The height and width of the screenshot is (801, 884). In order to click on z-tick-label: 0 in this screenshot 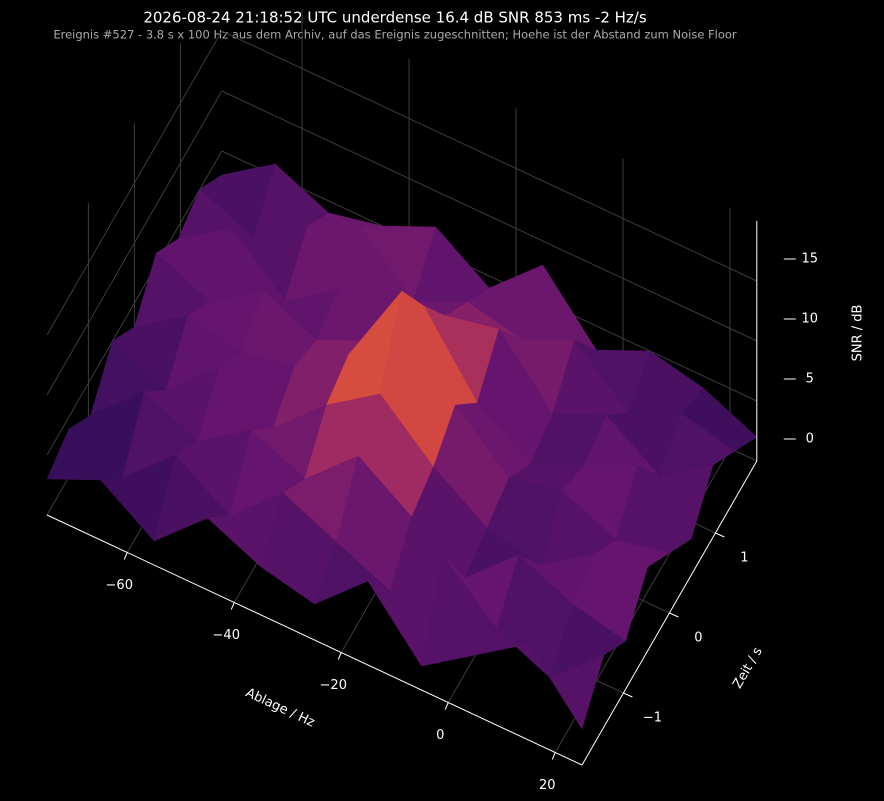, I will do `click(810, 439)`.